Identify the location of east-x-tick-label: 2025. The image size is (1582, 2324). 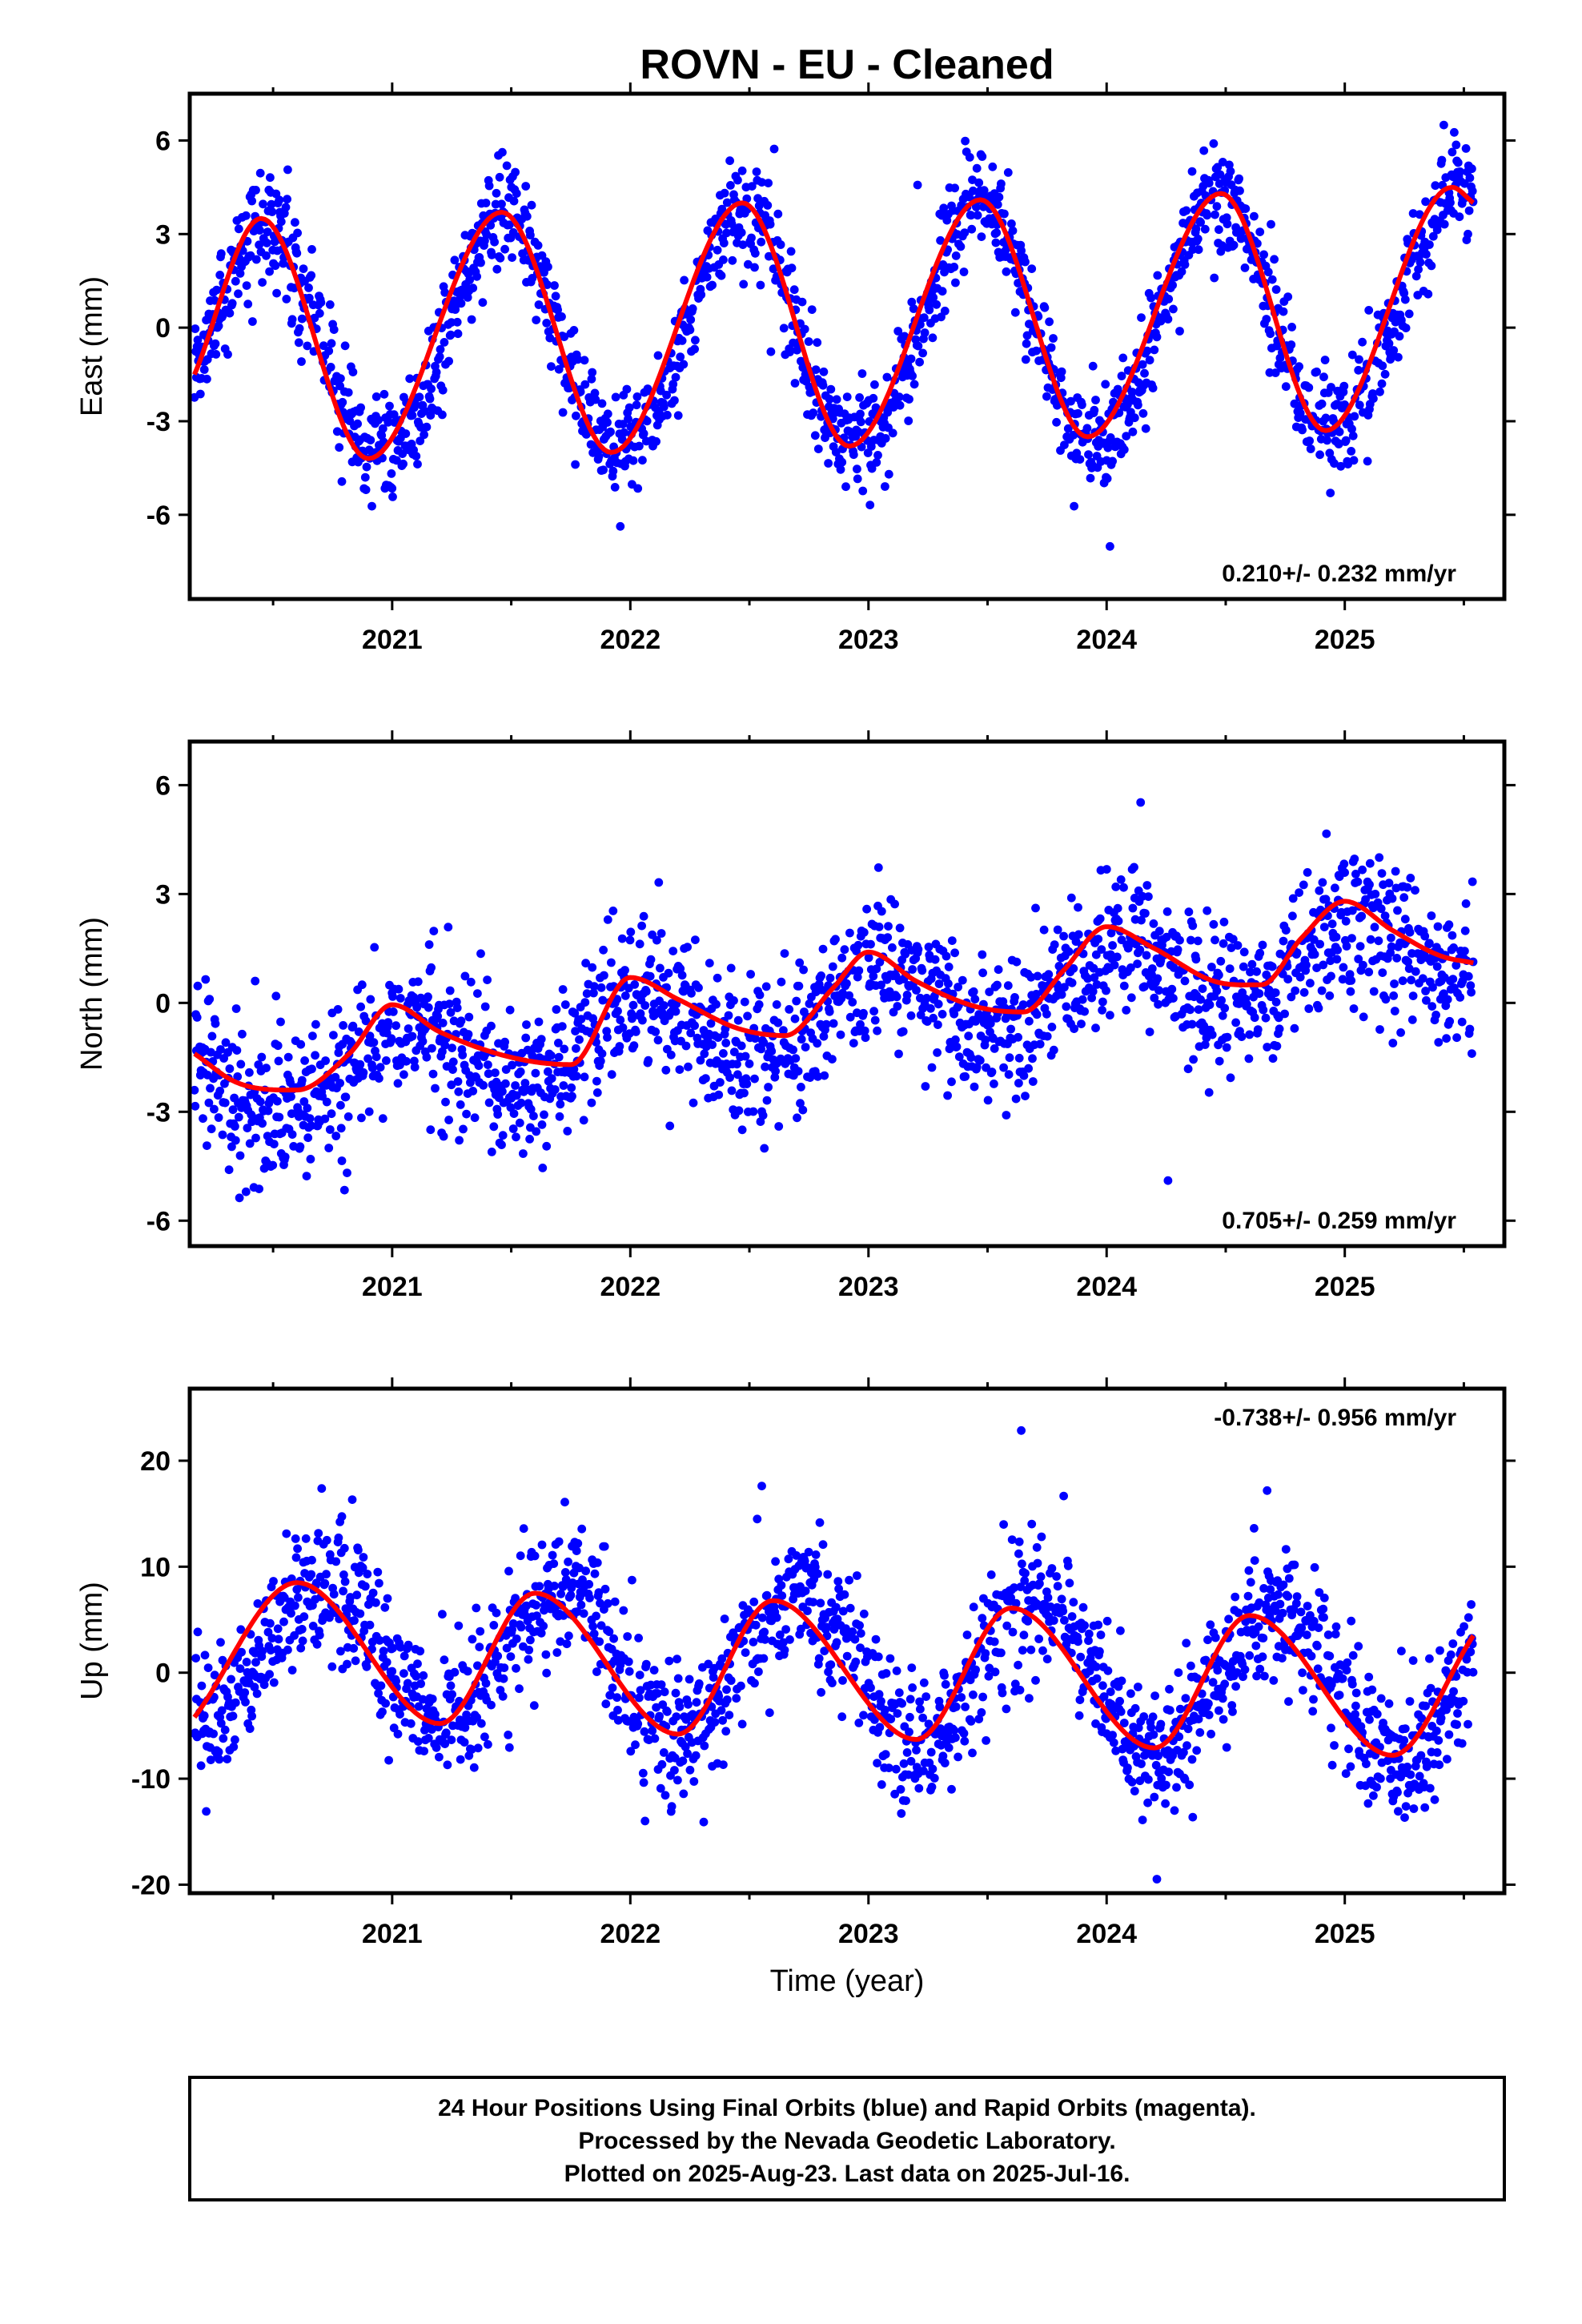
(1345, 640).